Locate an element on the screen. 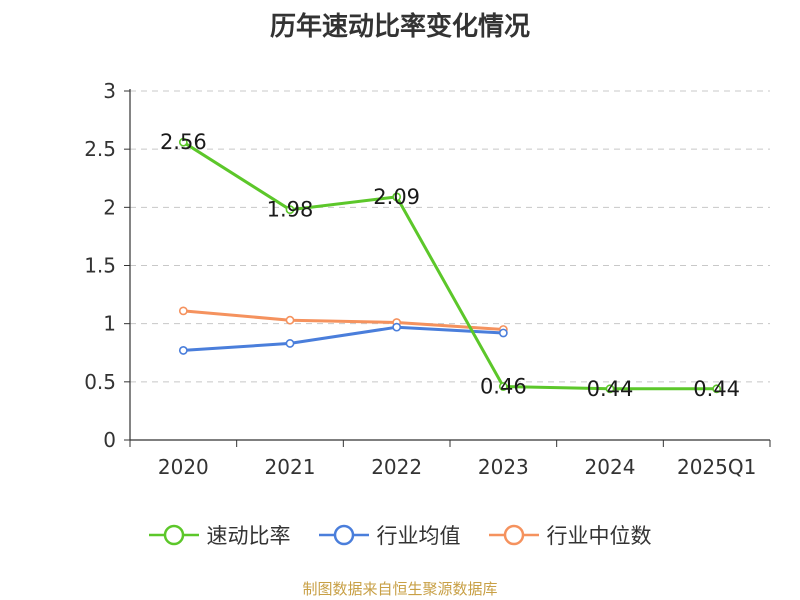 The image size is (800, 600). x-tick-label: 2025Q1 is located at coordinates (716, 467).